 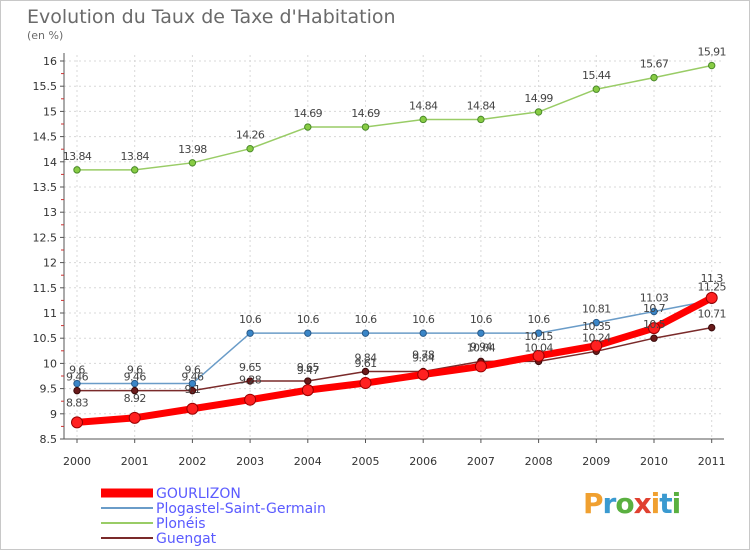 What do you see at coordinates (45, 237) in the screenshot?
I see `y-tick-label: 12.5` at bounding box center [45, 237].